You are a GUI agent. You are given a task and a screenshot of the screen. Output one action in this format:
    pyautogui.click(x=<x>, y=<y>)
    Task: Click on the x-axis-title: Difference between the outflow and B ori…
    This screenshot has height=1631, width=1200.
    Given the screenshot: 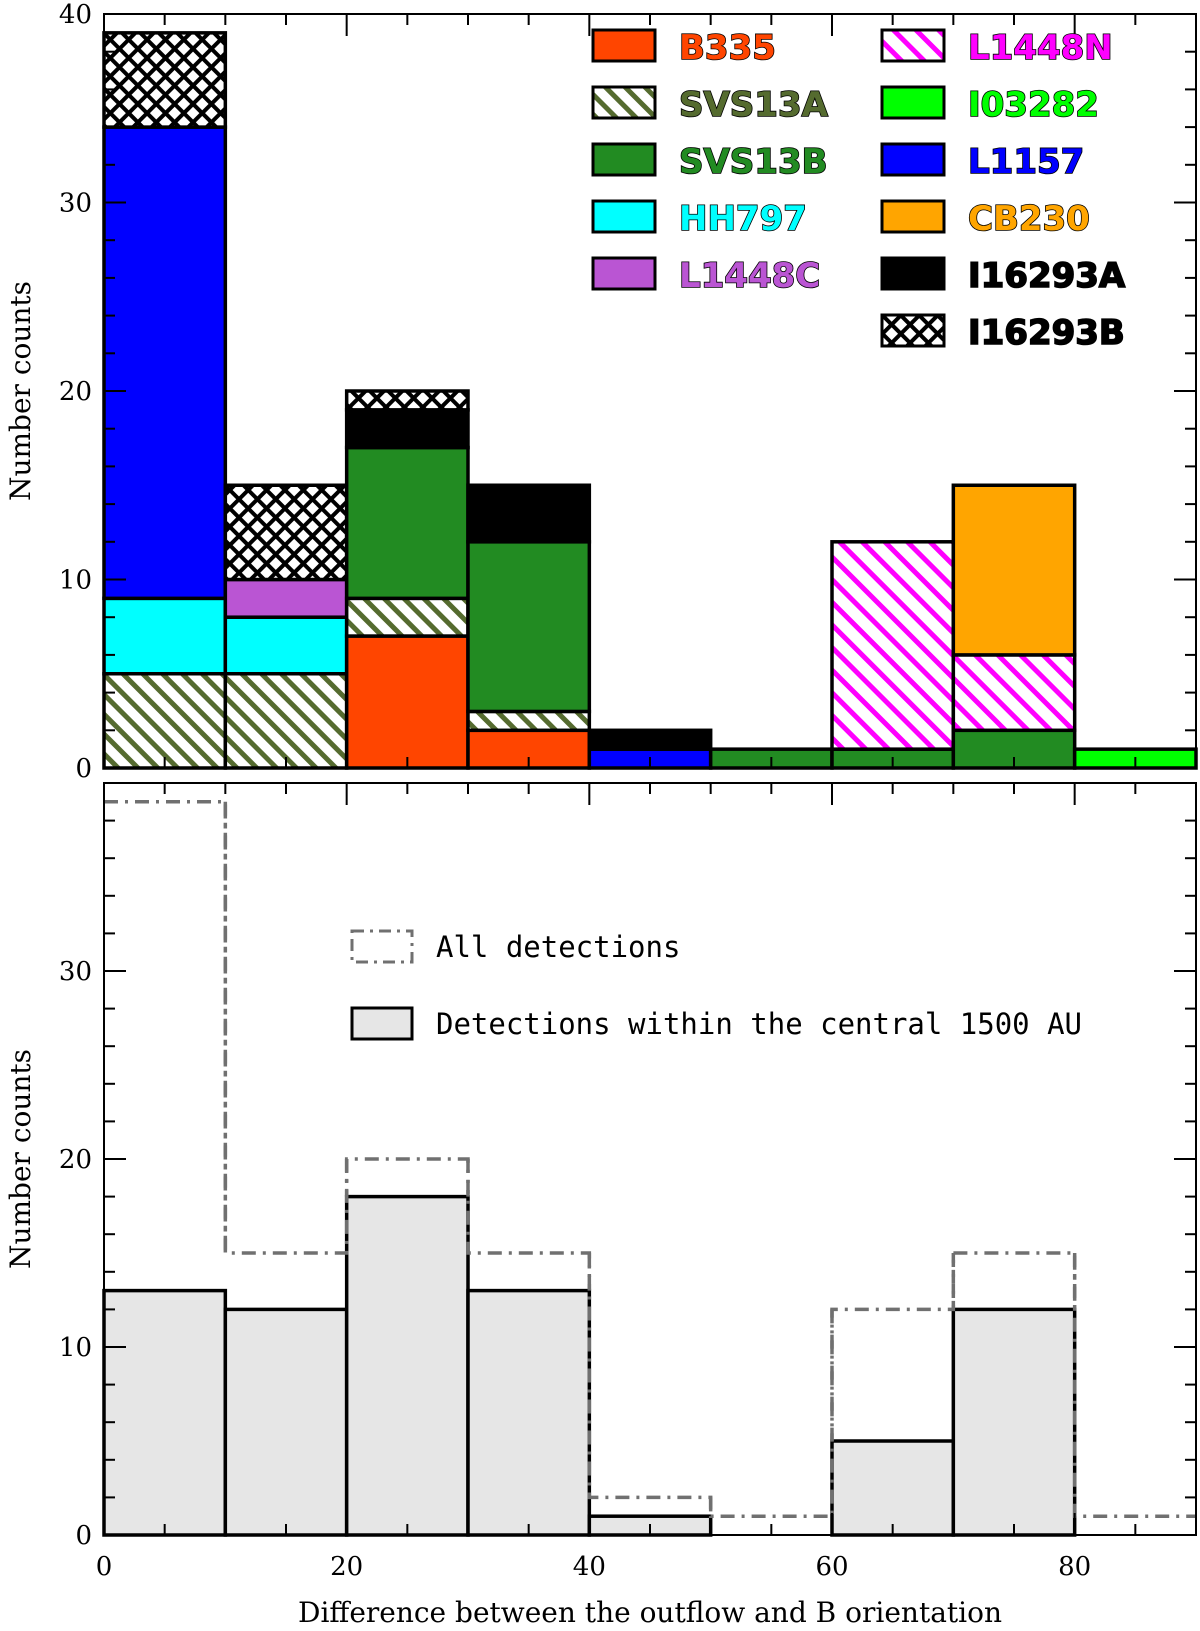 What is the action you would take?
    pyautogui.click(x=650, y=1612)
    